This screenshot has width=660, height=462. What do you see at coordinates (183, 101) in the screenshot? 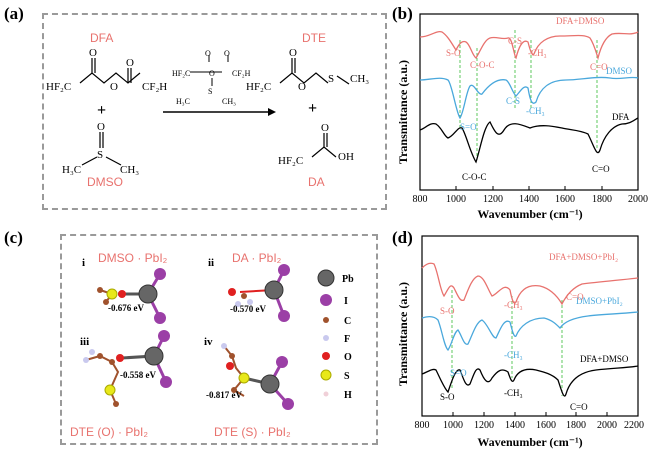
I see `int-bottom-left: H₃C` at bounding box center [183, 101].